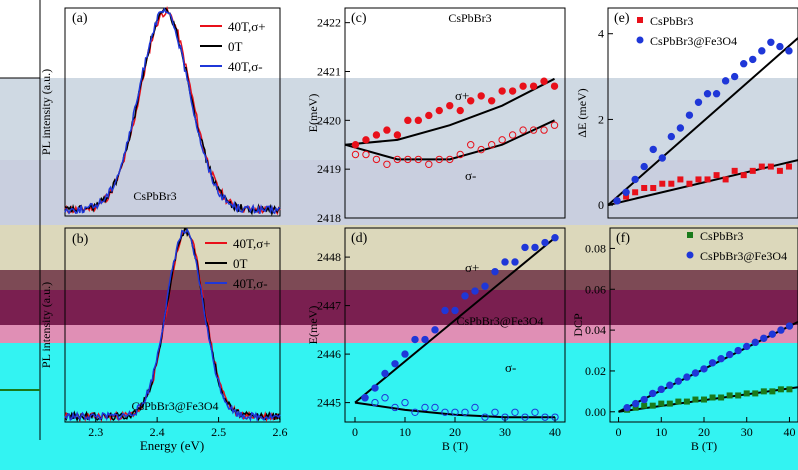 This screenshot has height=470, width=798. What do you see at coordinates (280, 432) in the screenshot?
I see `x-tick-label-3: 2.6` at bounding box center [280, 432].